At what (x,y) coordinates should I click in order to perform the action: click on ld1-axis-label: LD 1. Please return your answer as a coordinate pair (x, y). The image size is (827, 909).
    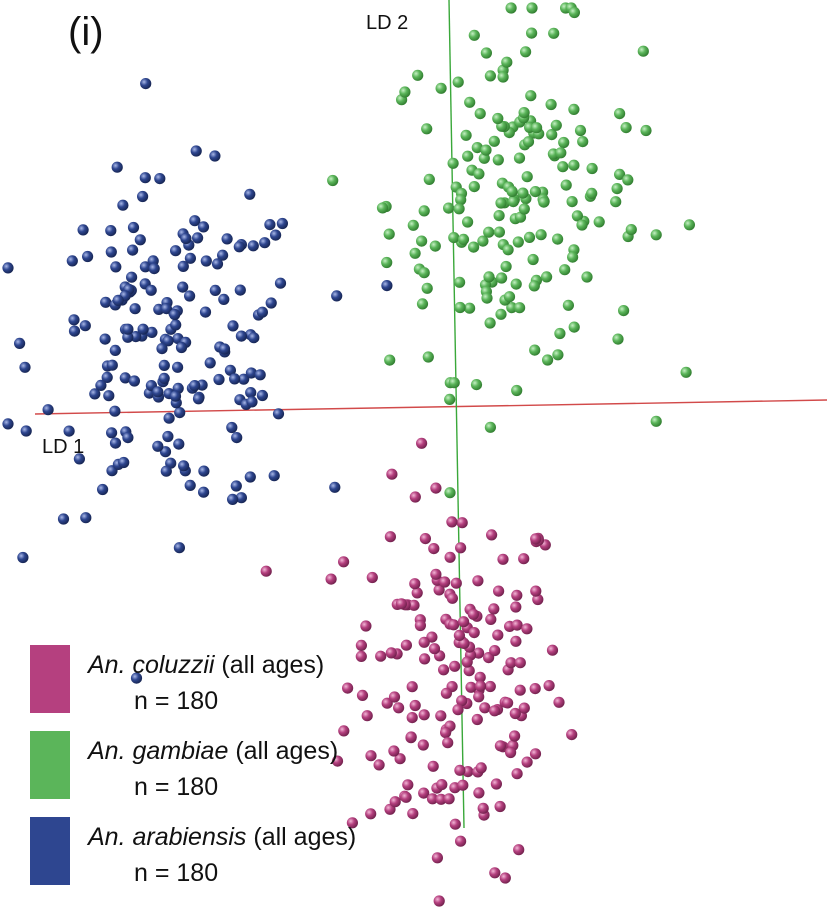
    Looking at the image, I should click on (63, 447).